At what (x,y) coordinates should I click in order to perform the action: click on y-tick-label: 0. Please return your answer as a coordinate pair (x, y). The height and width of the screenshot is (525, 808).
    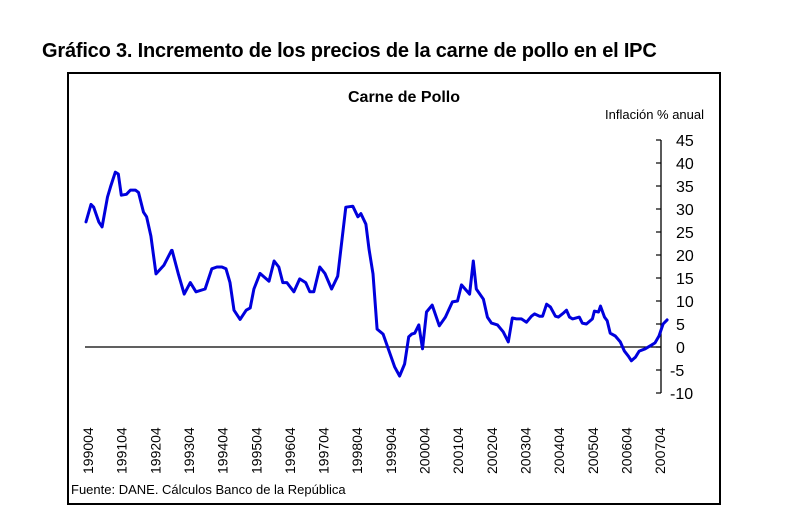
    Looking at the image, I should click on (680, 348).